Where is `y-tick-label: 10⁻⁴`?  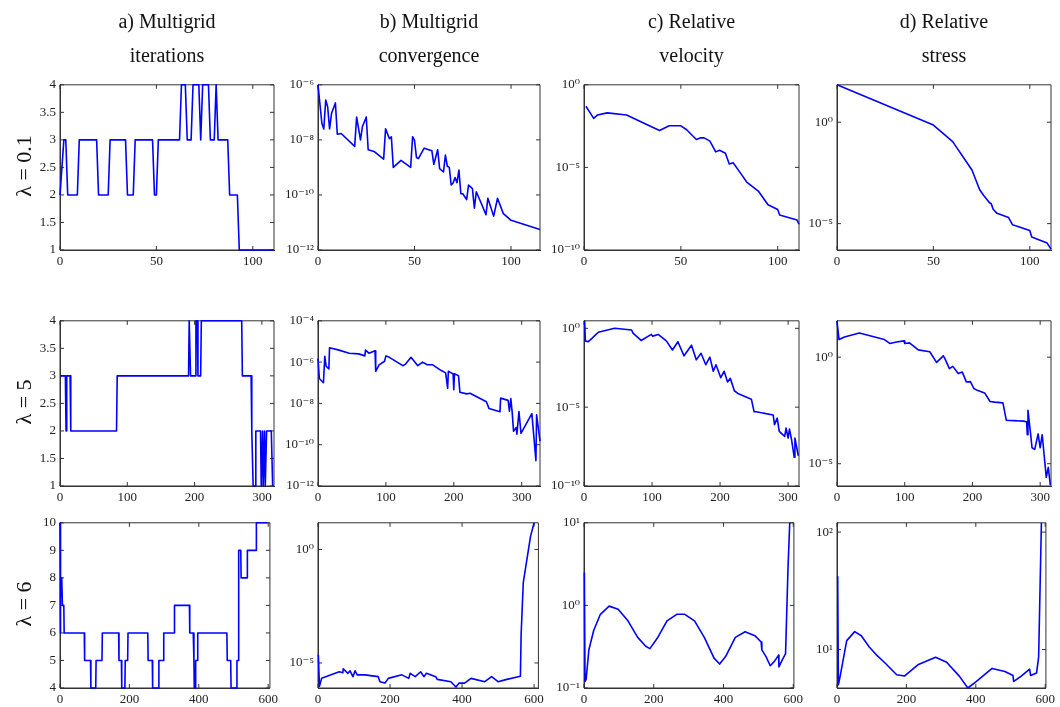
y-tick-label: 10⁻⁴ is located at coordinates (302, 320).